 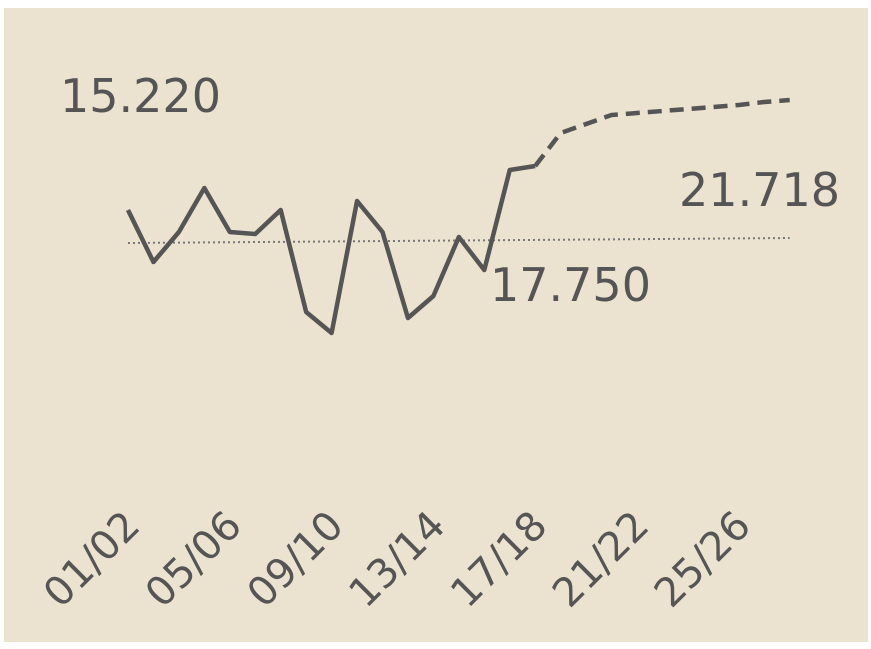 I want to click on annotation: 17.750, so click(x=570, y=285).